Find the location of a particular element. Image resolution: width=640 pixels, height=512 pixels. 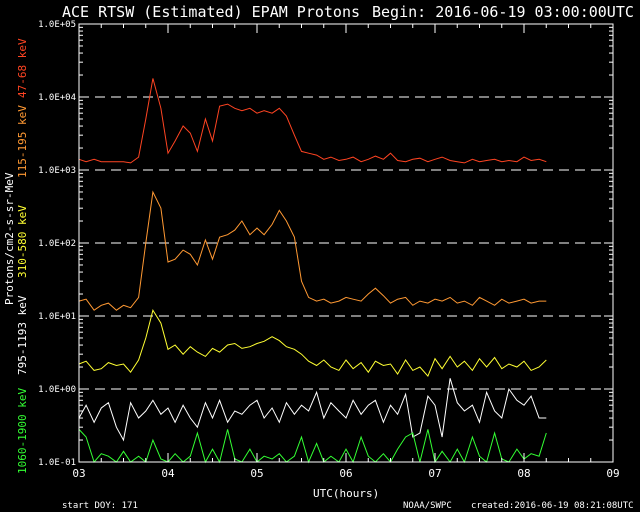

x-tick-label: 07 is located at coordinates (434, 473).